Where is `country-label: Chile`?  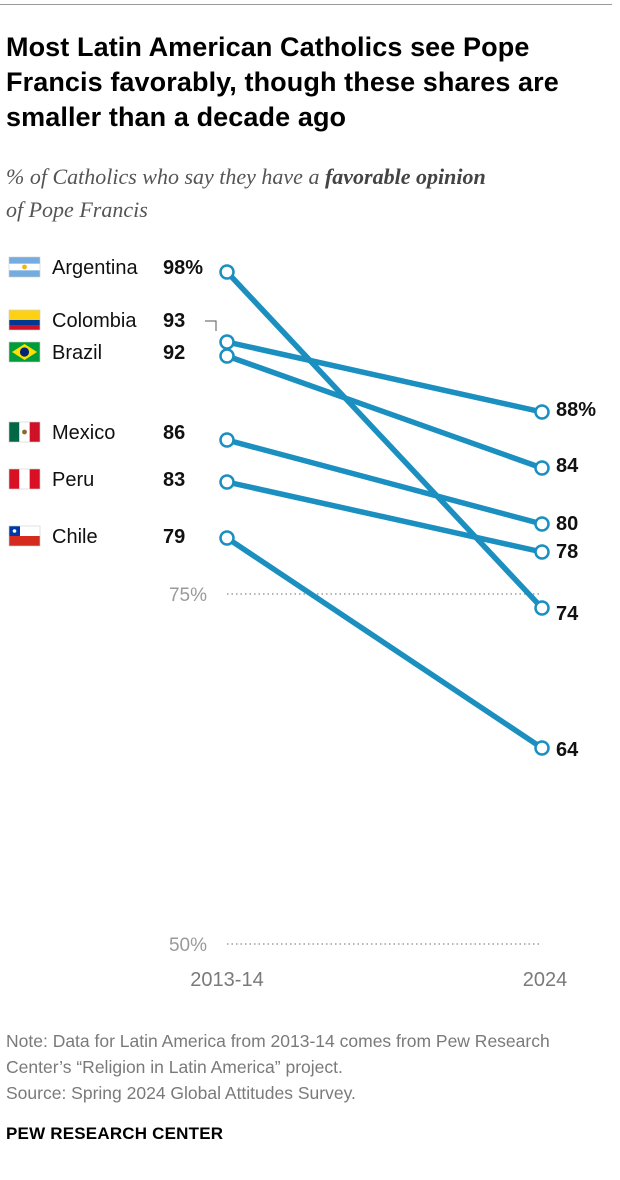 country-label: Chile is located at coordinates (75, 537).